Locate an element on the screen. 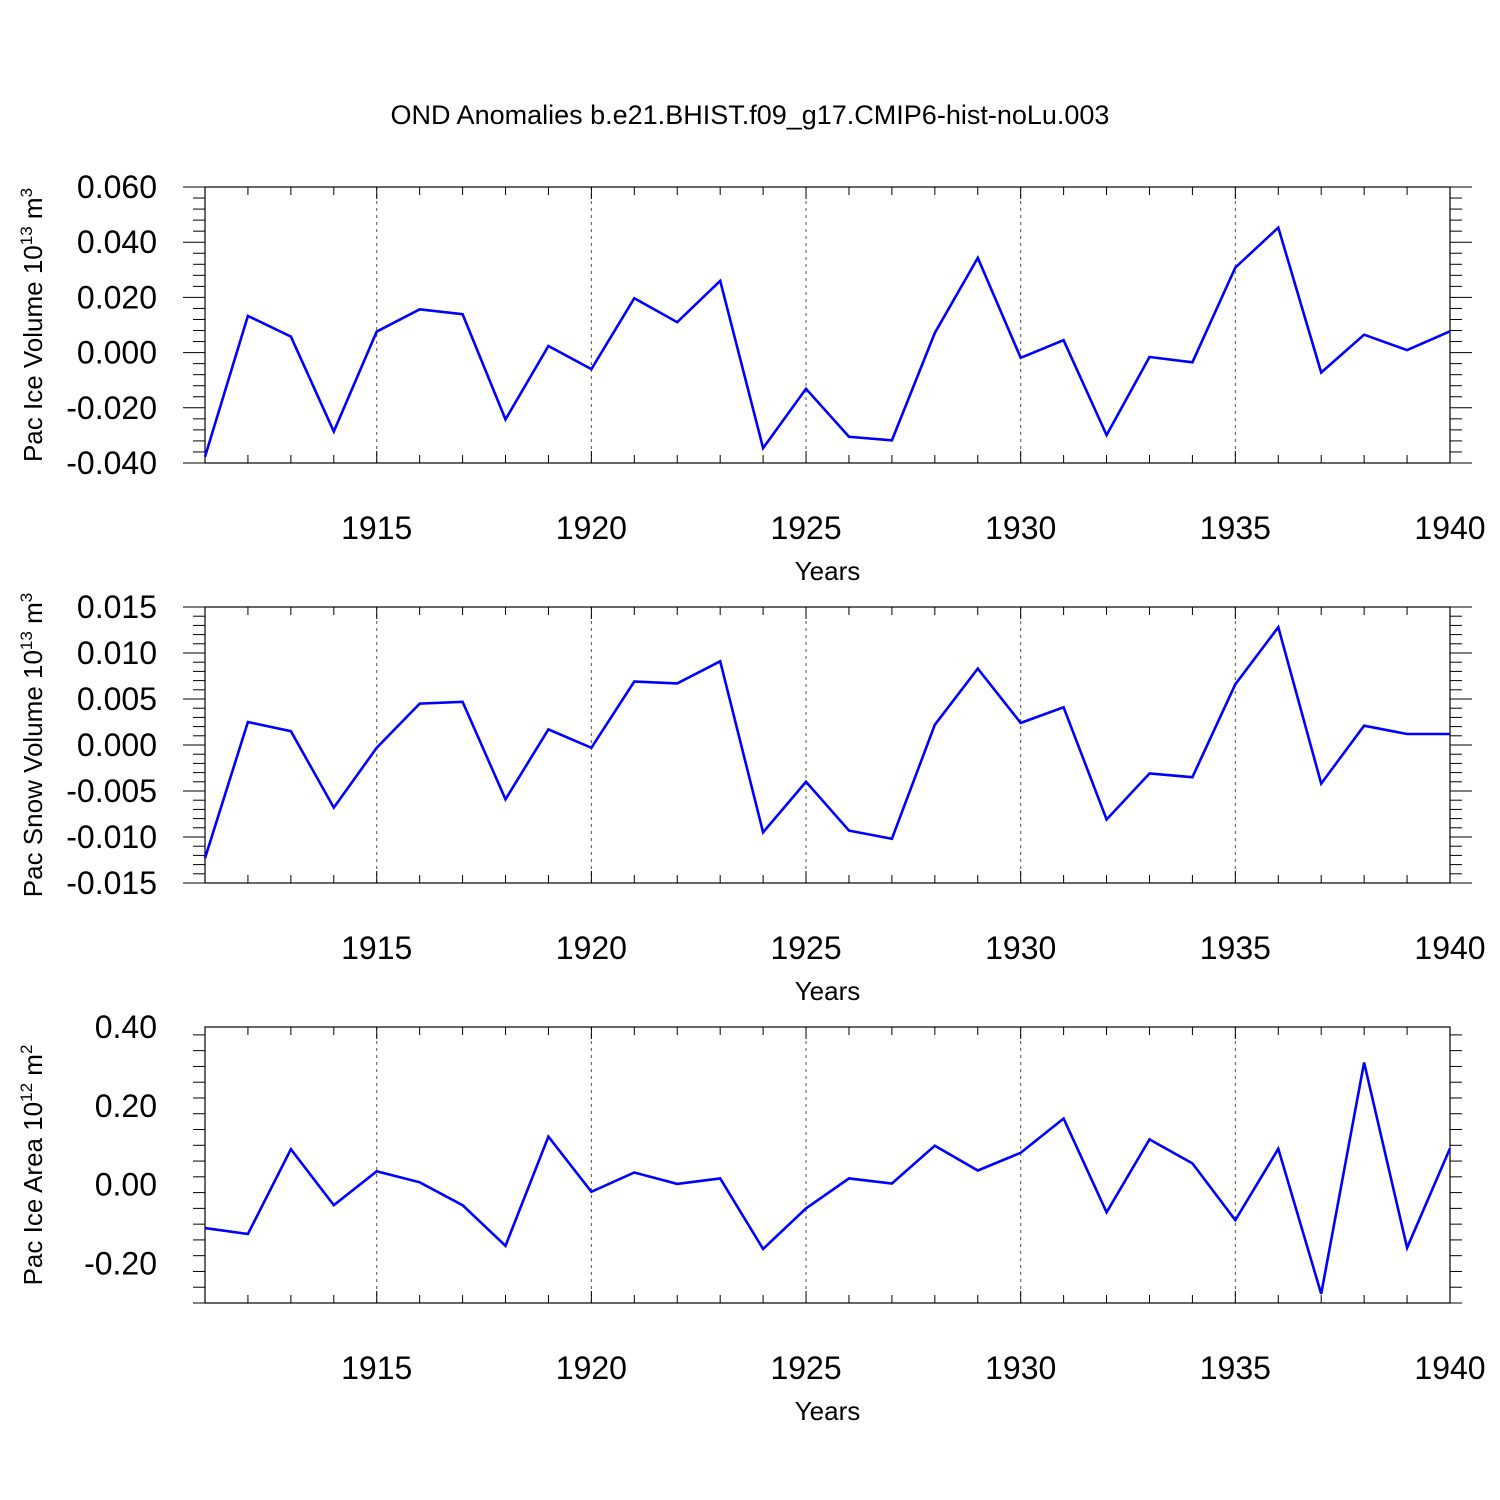 The height and width of the screenshot is (1500, 1500). y-tick-label: -0.005 is located at coordinates (111, 791).